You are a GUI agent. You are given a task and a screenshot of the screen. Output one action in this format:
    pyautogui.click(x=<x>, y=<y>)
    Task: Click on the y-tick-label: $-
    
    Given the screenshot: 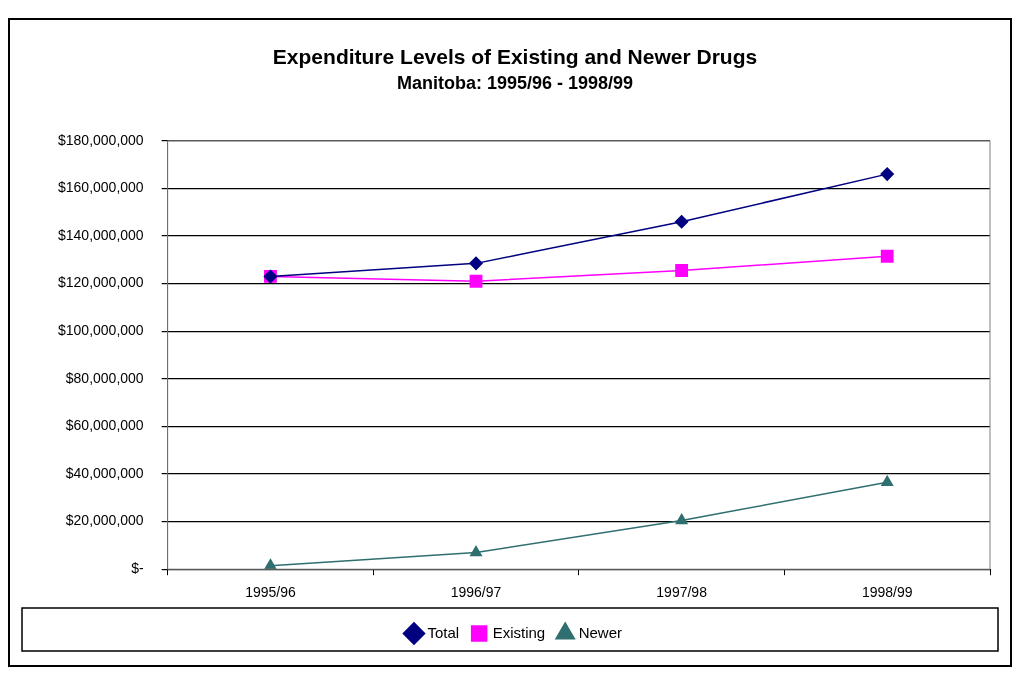 What is the action you would take?
    pyautogui.click(x=137, y=568)
    